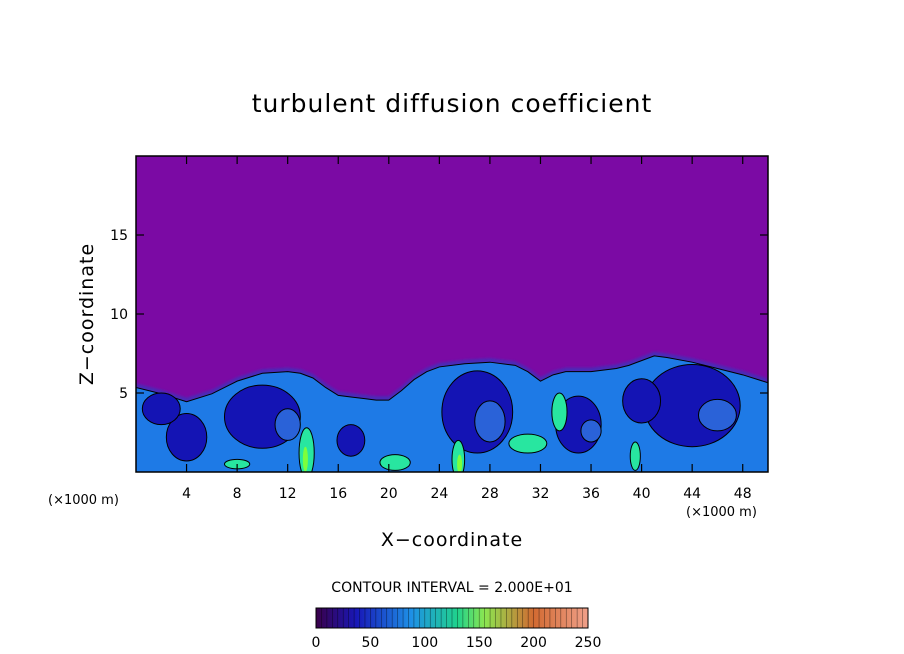 This screenshot has width=904, height=654. I want to click on x-axis-label: X−coordinate, so click(452, 540).